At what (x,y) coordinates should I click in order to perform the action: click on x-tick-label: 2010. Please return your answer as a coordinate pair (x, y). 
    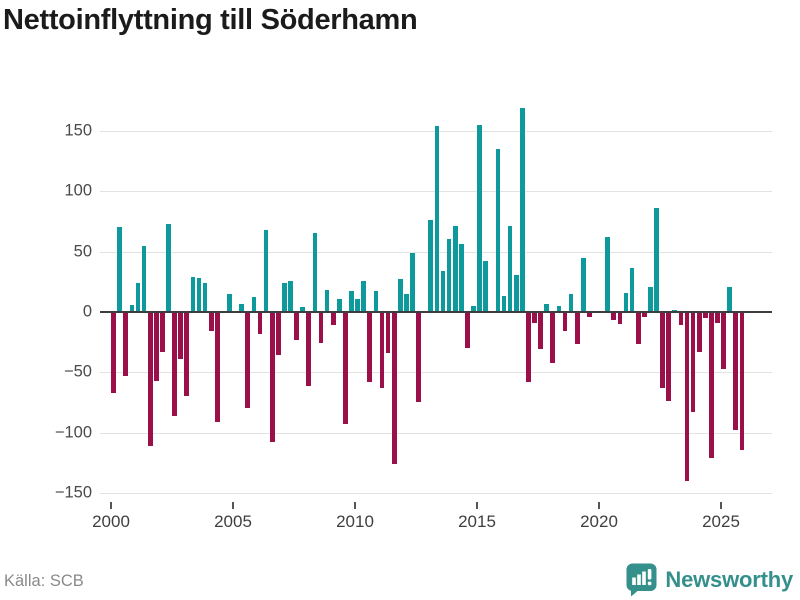
    Looking at the image, I should click on (355, 521).